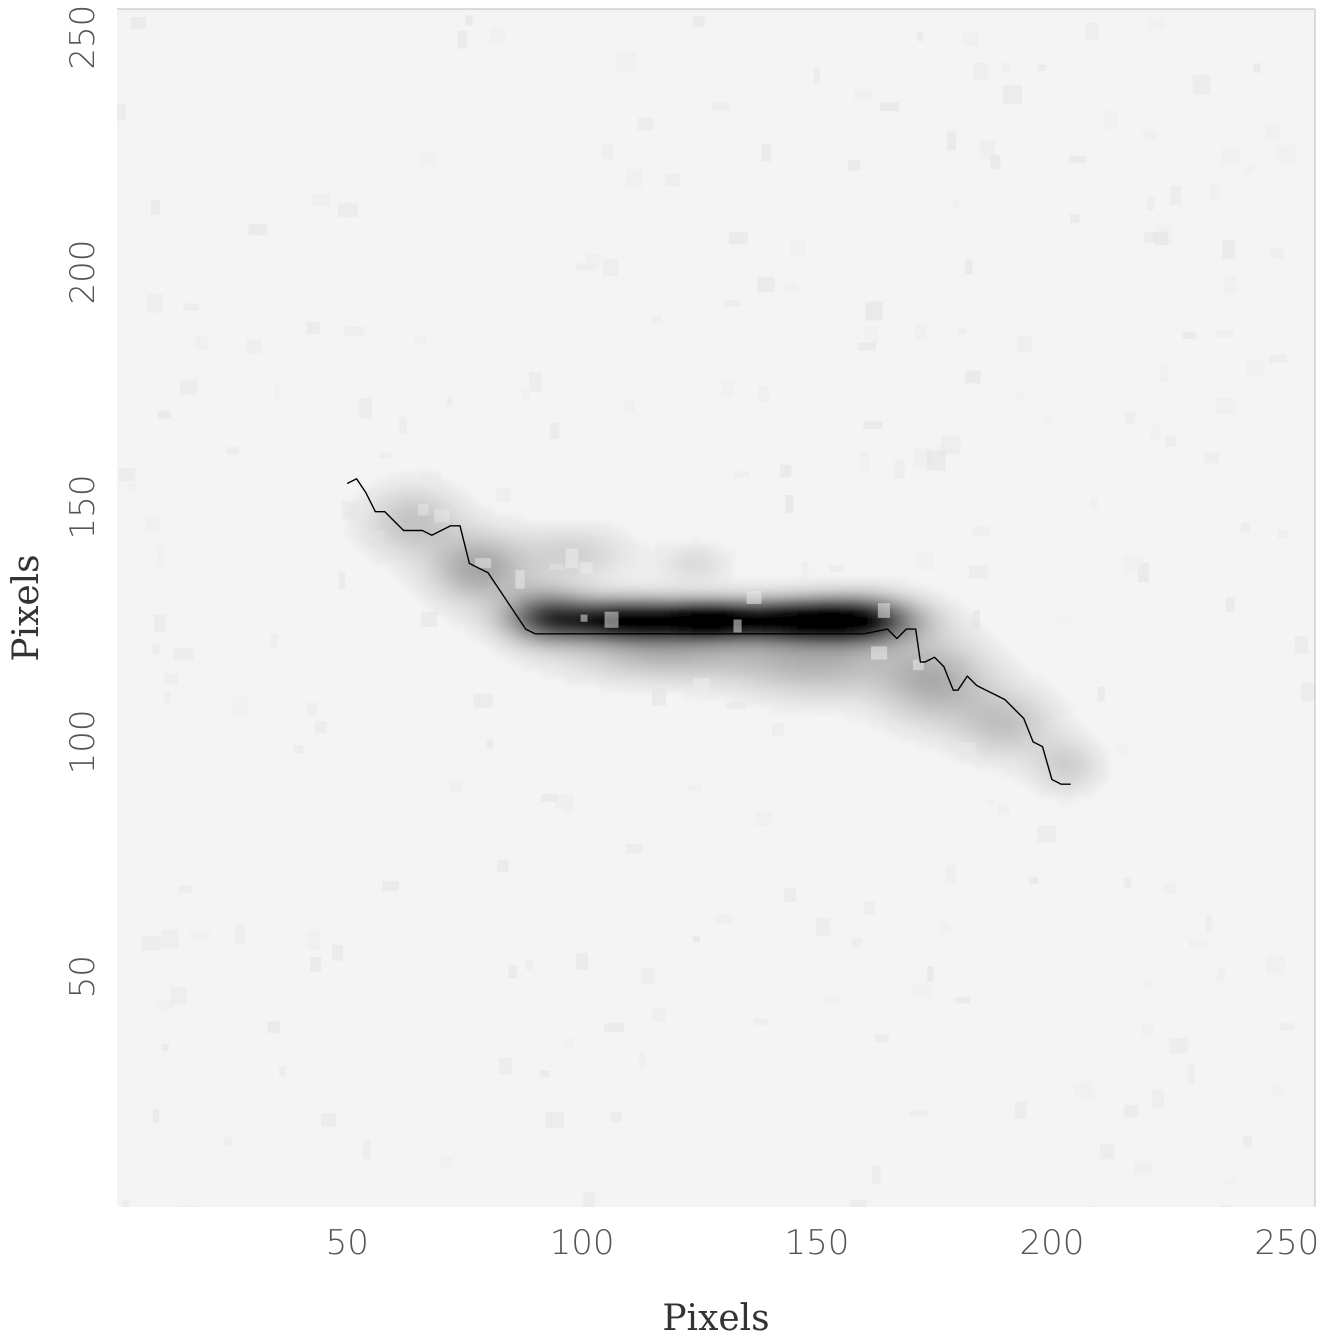  Describe the element at coordinates (582, 1243) in the screenshot. I see `x-tick-label: 100` at that location.